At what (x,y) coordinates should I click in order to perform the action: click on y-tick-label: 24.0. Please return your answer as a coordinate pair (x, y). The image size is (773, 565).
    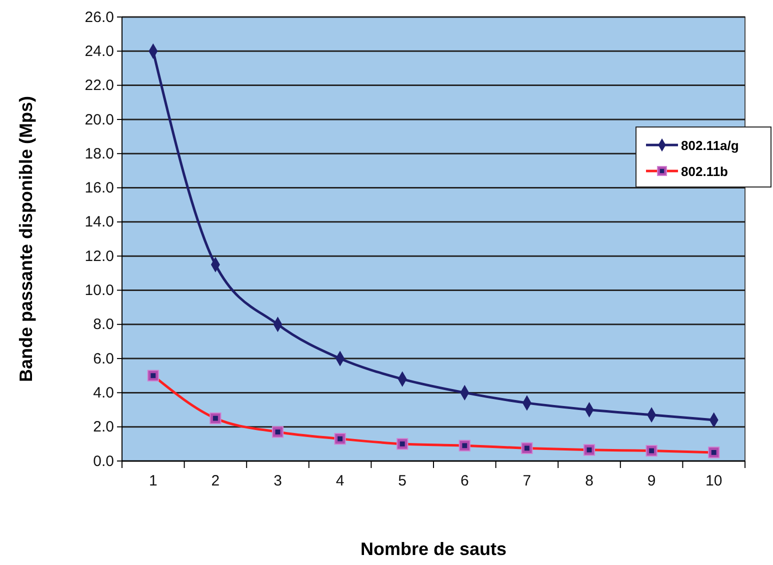
    Looking at the image, I should click on (99, 51).